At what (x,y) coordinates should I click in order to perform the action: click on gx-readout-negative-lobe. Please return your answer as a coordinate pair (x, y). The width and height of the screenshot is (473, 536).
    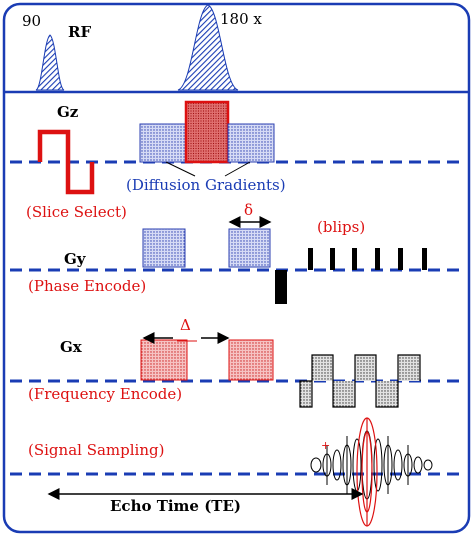
    Looking at the image, I should click on (306, 394).